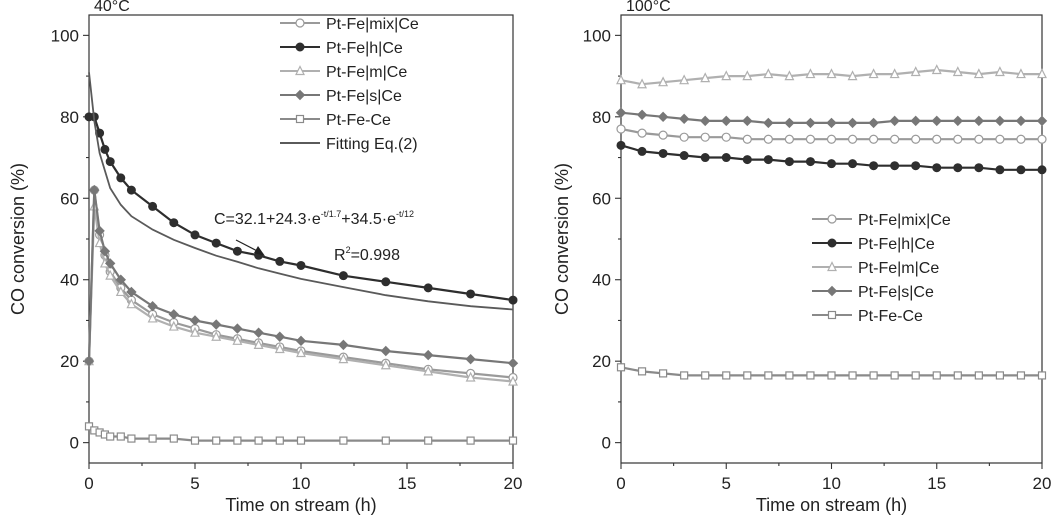  Describe the element at coordinates (896, 244) in the screenshot. I see `legend-label: Pt-Fe|h|Ce` at that location.